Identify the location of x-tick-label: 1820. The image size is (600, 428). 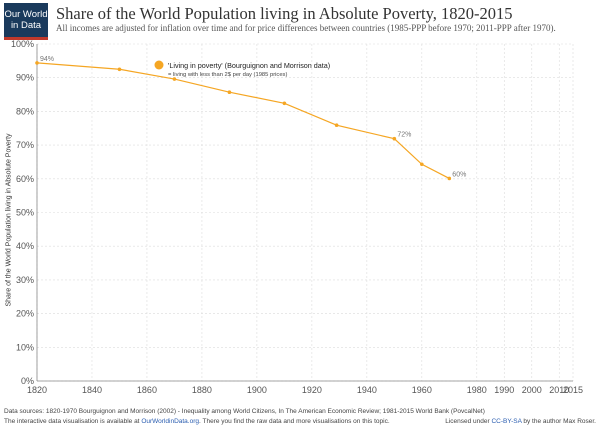
(37, 390).